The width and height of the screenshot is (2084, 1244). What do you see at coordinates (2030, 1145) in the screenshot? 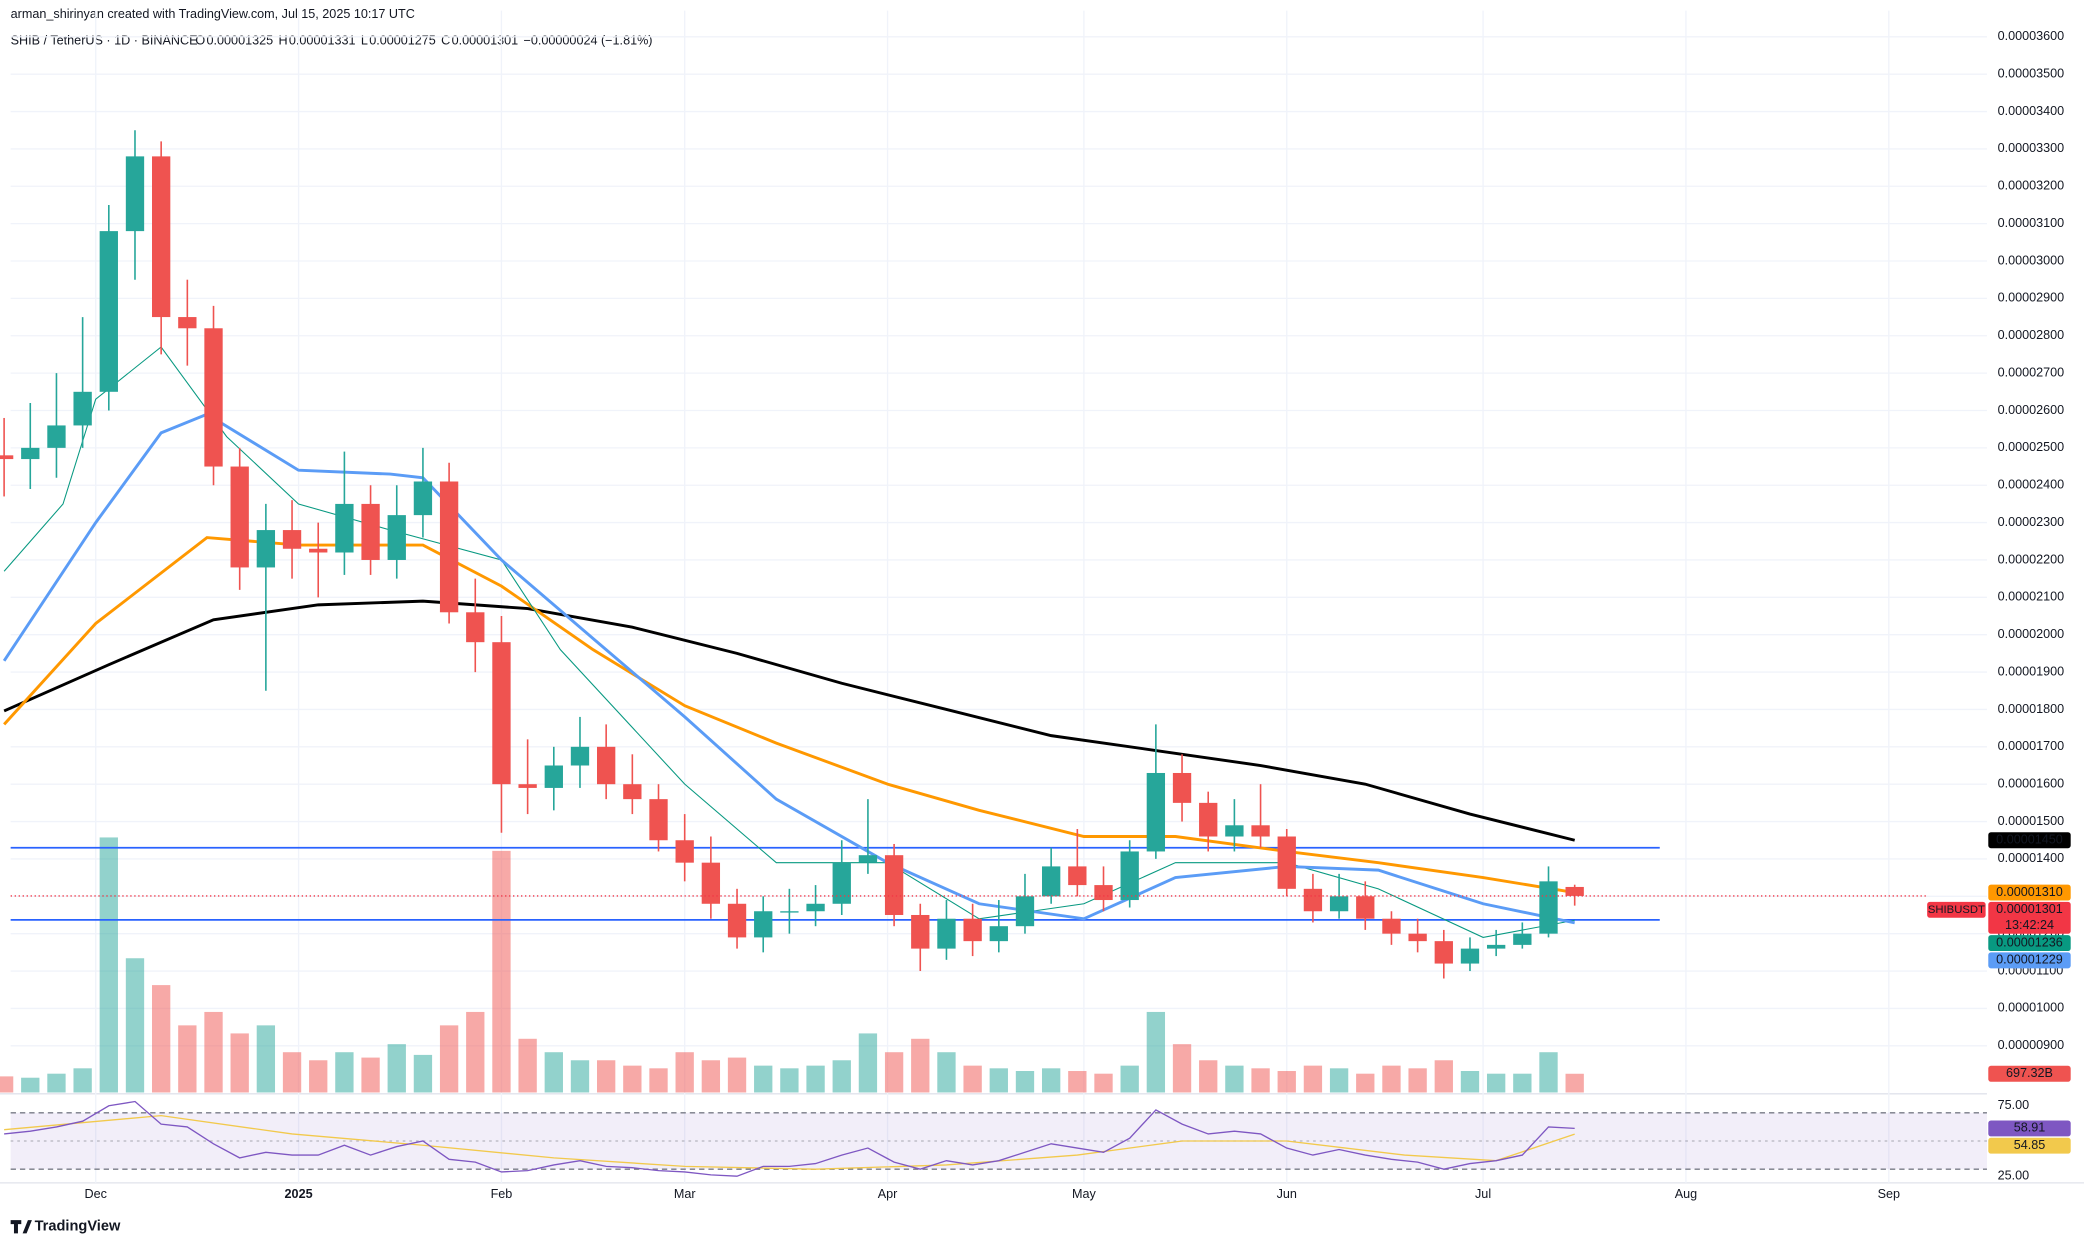
I see `rsi-ma-tag-text: 54.85` at bounding box center [2030, 1145].